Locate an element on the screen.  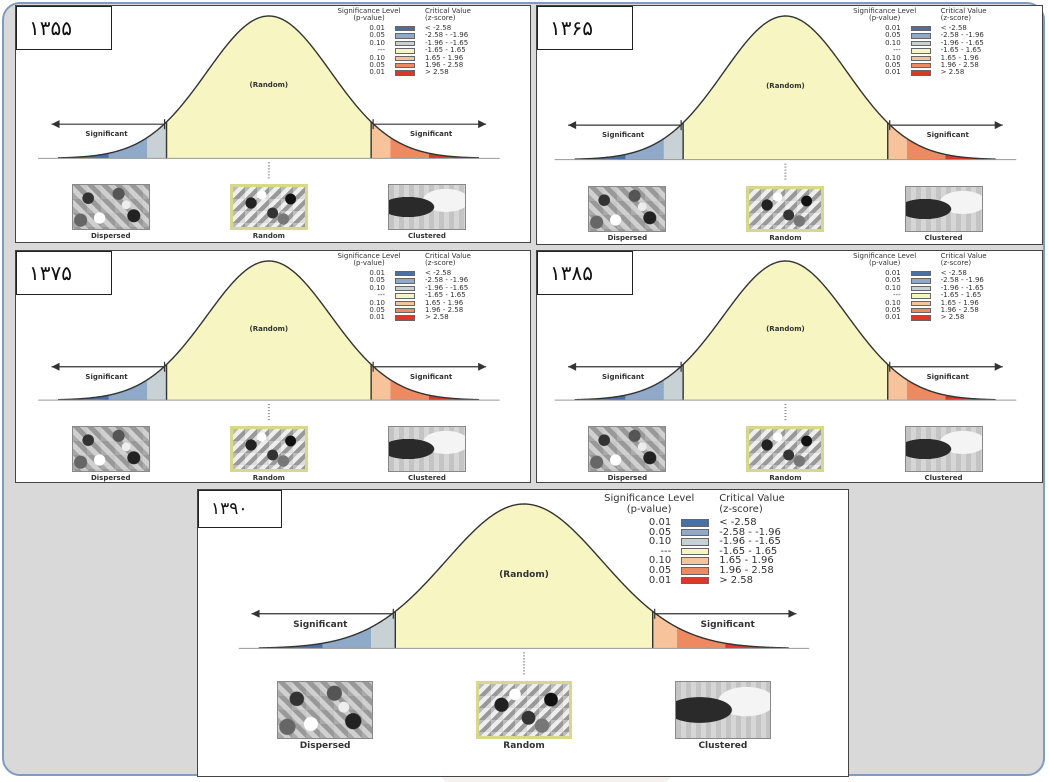
year-label: ۱۳۶۵ is located at coordinates (585, 28).